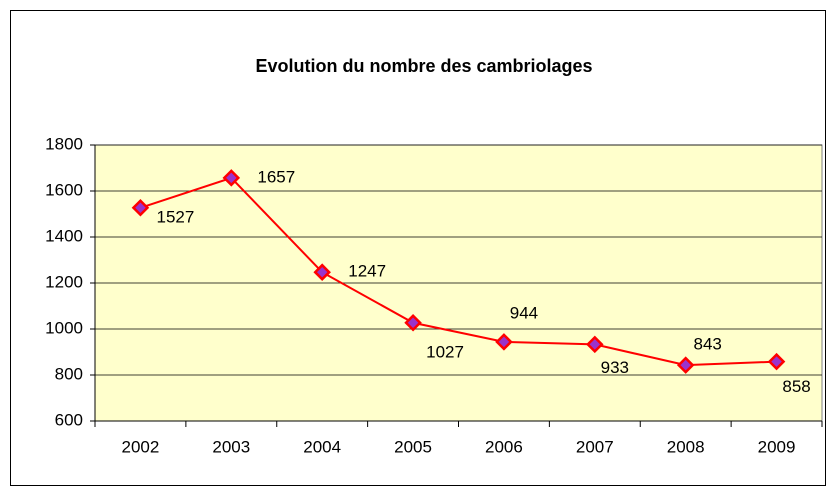 This screenshot has width=827, height=487. I want to click on data-label: 843, so click(708, 344).